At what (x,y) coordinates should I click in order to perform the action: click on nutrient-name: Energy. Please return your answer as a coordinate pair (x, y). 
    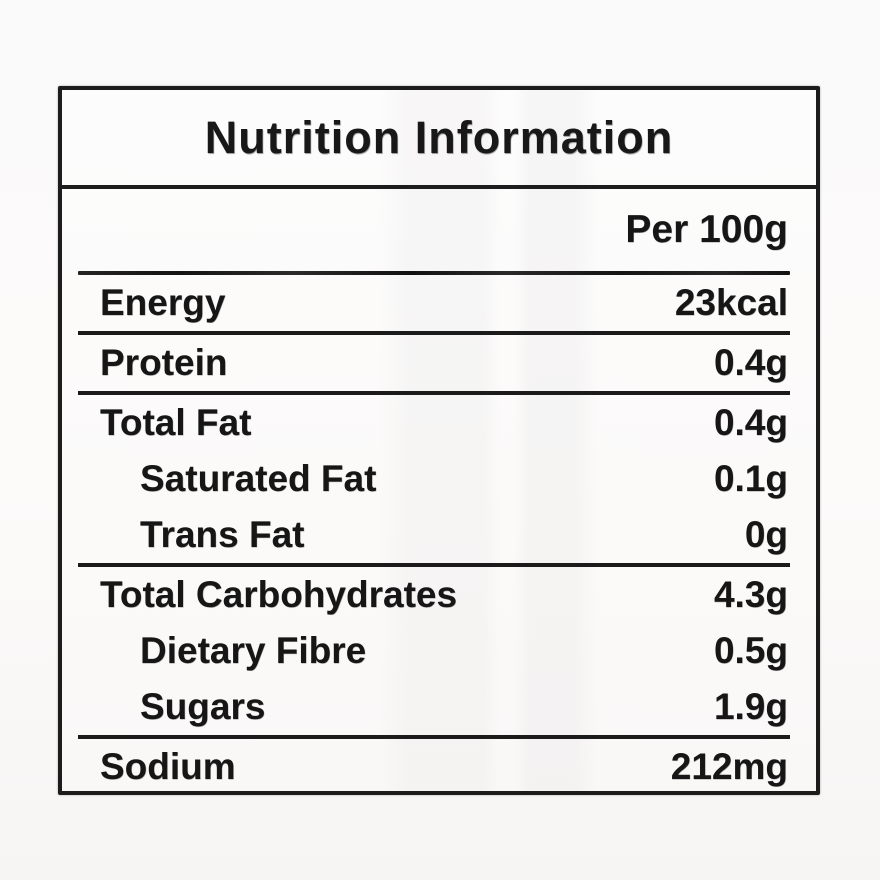
    Looking at the image, I should click on (163, 302).